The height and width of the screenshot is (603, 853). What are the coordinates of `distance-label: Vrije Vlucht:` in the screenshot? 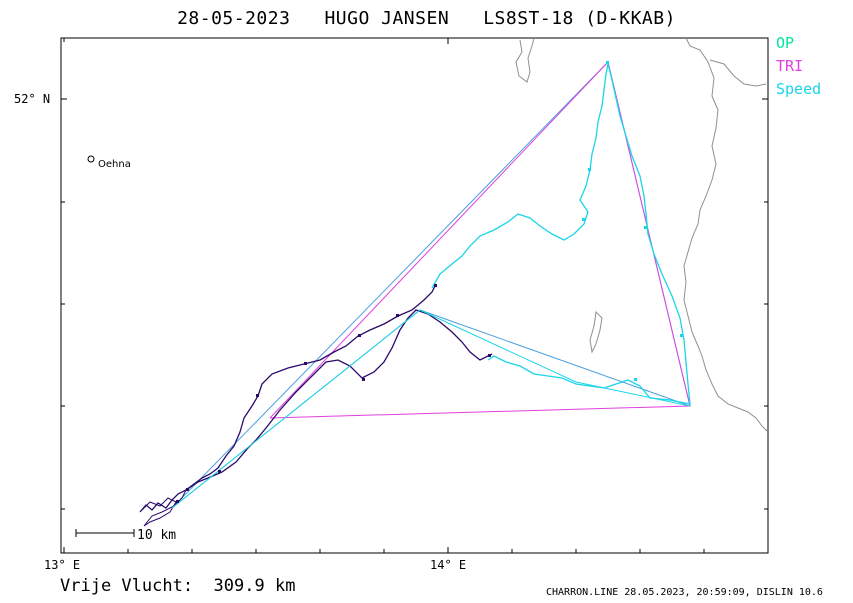 It's located at (127, 586).